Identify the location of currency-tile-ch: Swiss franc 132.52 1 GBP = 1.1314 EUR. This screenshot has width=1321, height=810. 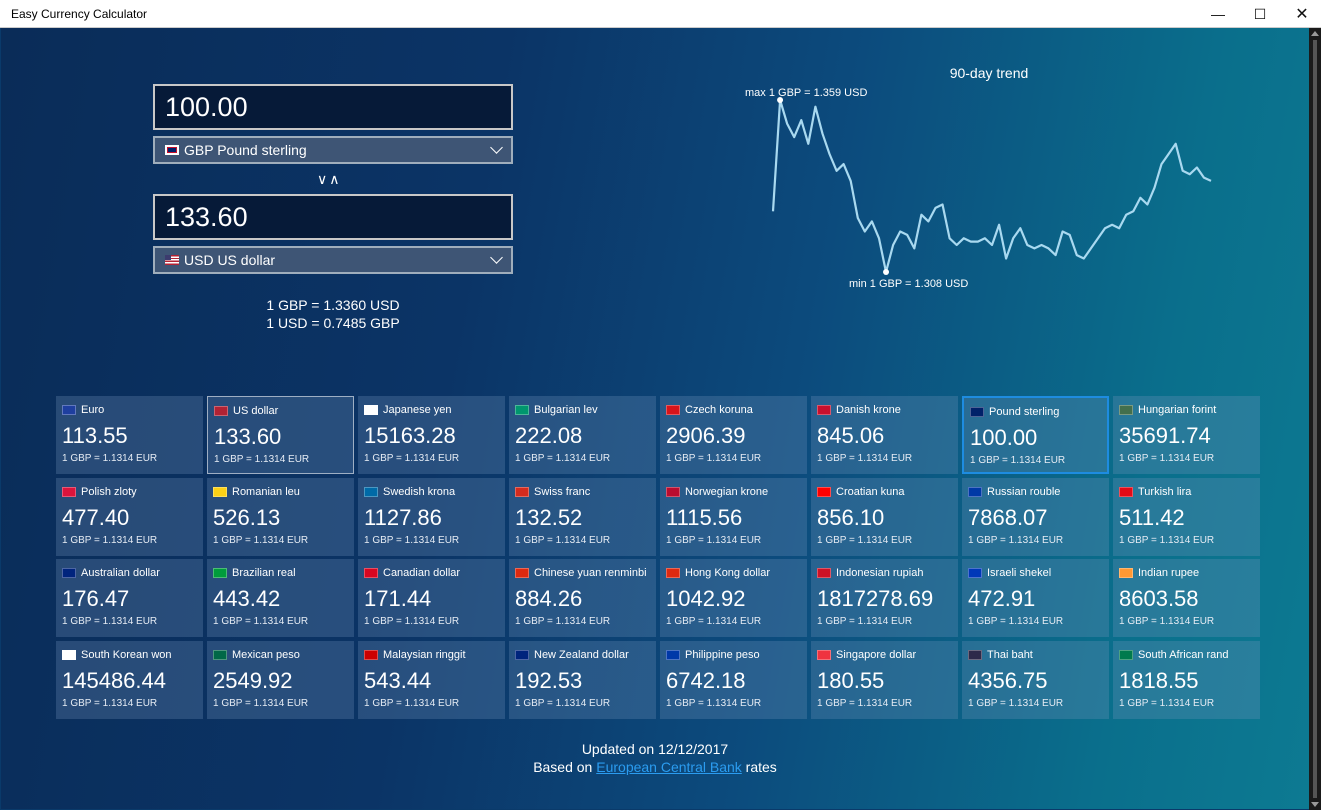
(582, 516).